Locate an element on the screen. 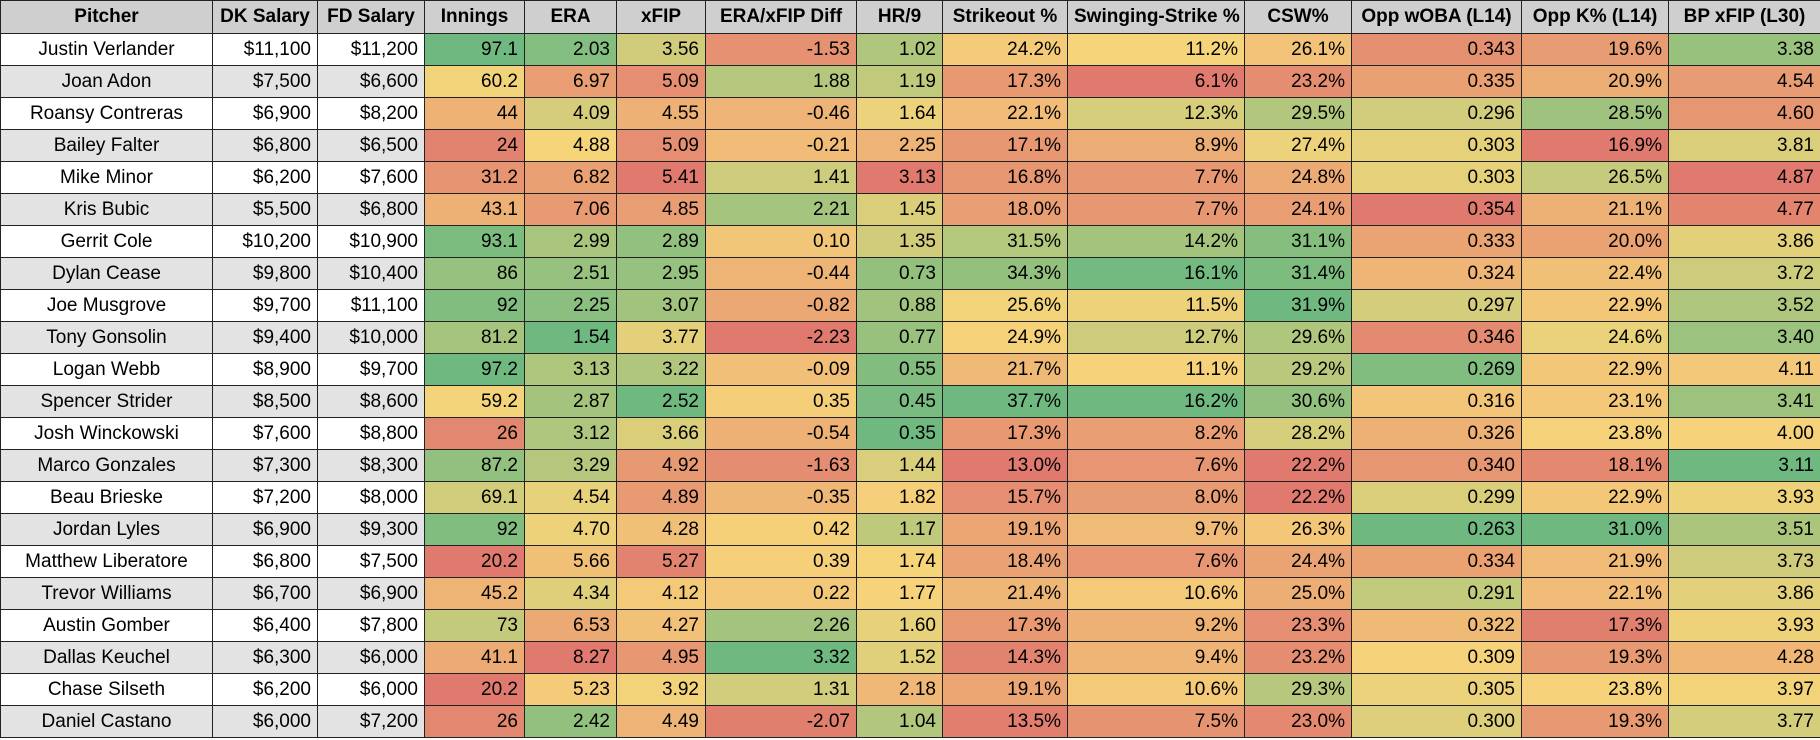 The height and width of the screenshot is (740, 1820). table-cell: 4.49 is located at coordinates (661, 721).